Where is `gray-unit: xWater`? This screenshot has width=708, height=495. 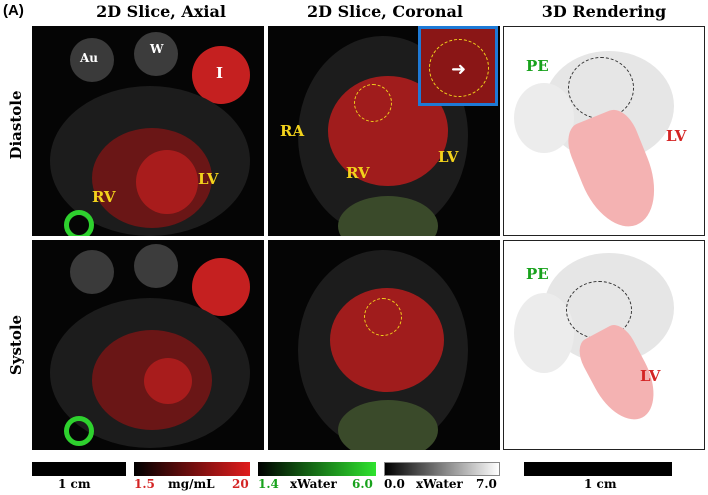 gray-unit: xWater is located at coordinates (439, 484).